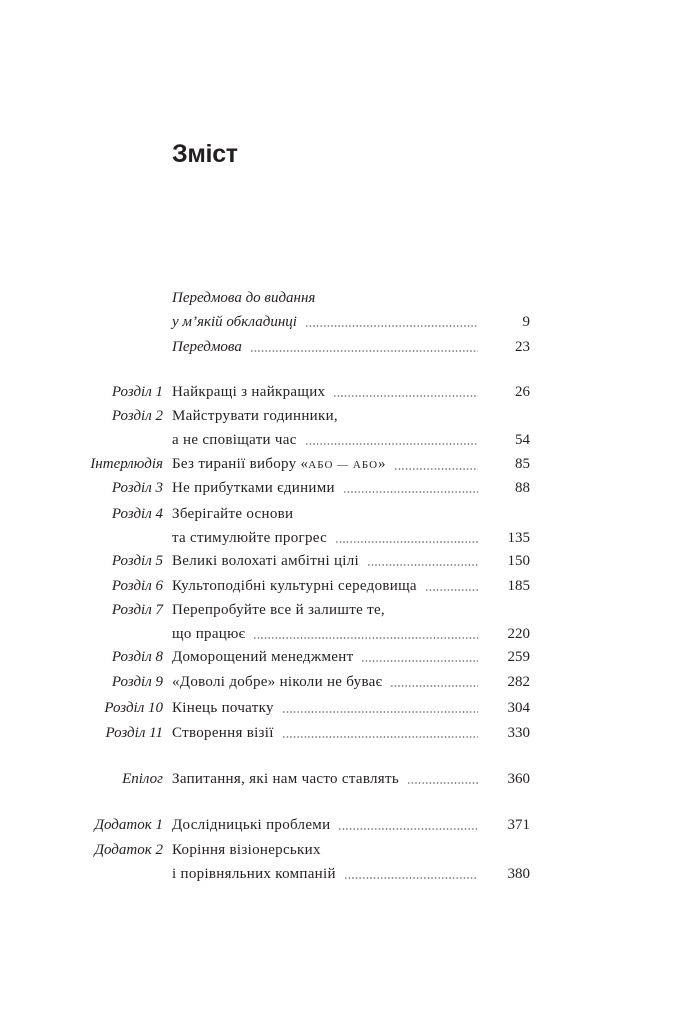  What do you see at coordinates (278, 610) in the screenshot?
I see `toc-entry-title-text: Перепробуйте все й залиште те,` at bounding box center [278, 610].